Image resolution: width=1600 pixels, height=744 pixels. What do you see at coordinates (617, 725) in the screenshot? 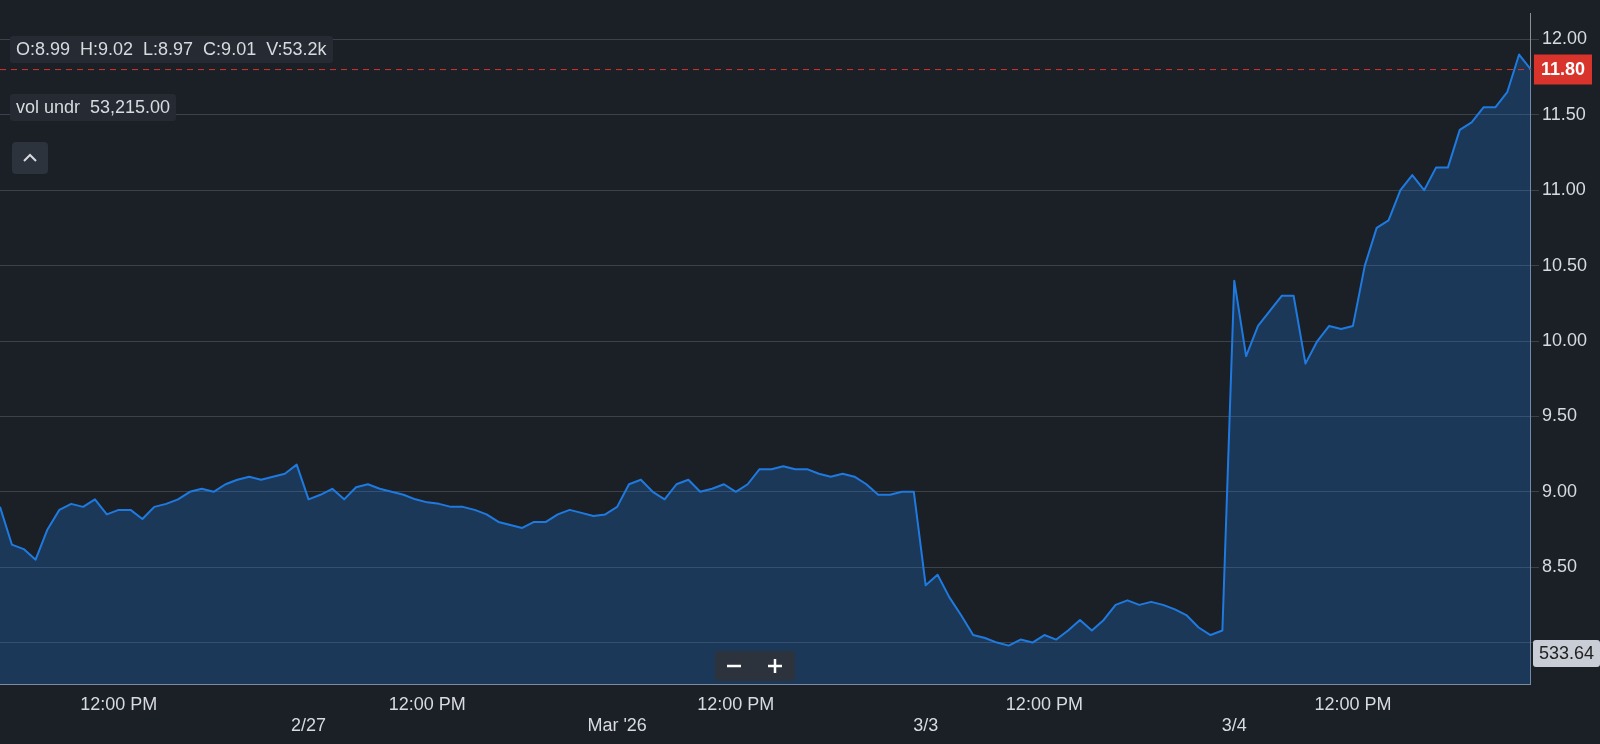
I see `x-tick-label: Mar '26` at bounding box center [617, 725].